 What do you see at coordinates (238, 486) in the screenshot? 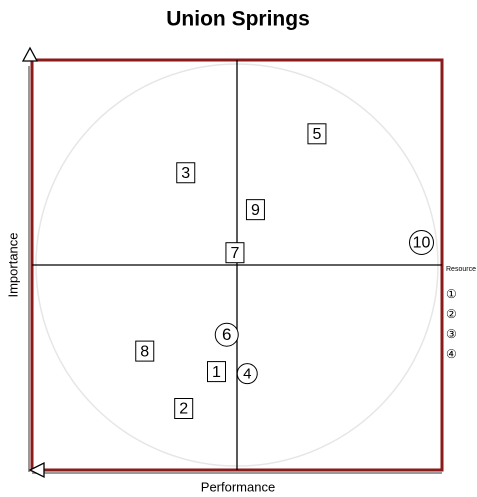
I see `x-axis-label: Performance` at bounding box center [238, 486].